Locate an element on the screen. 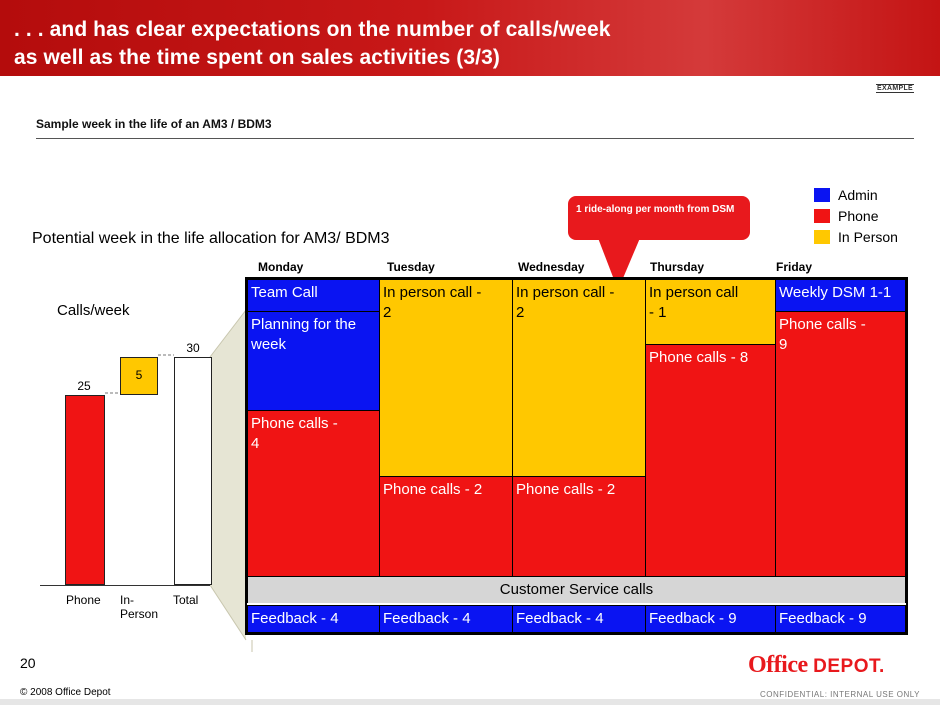 This screenshot has height=705, width=940. legend-label: Phone is located at coordinates (858, 215).